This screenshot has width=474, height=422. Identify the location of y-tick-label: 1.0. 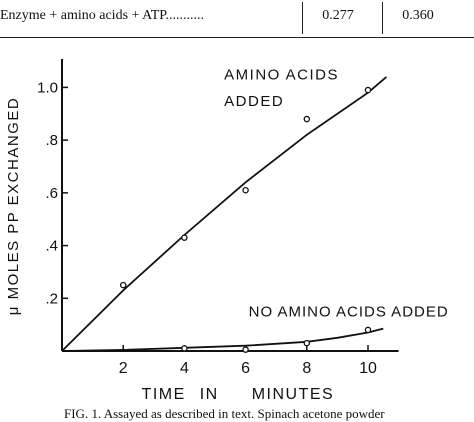
(47, 87).